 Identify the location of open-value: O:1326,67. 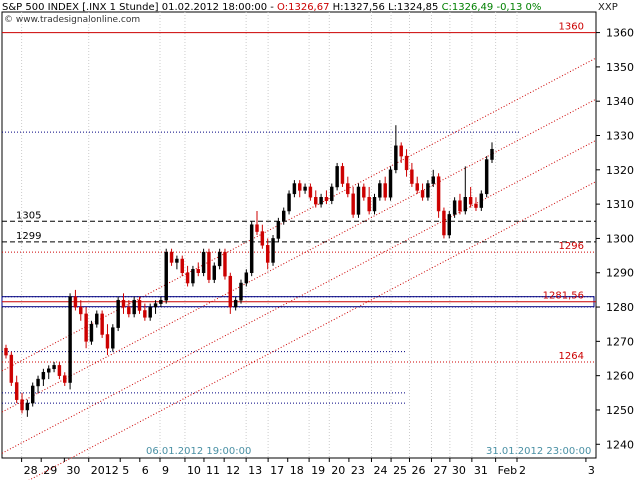
(303, 7).